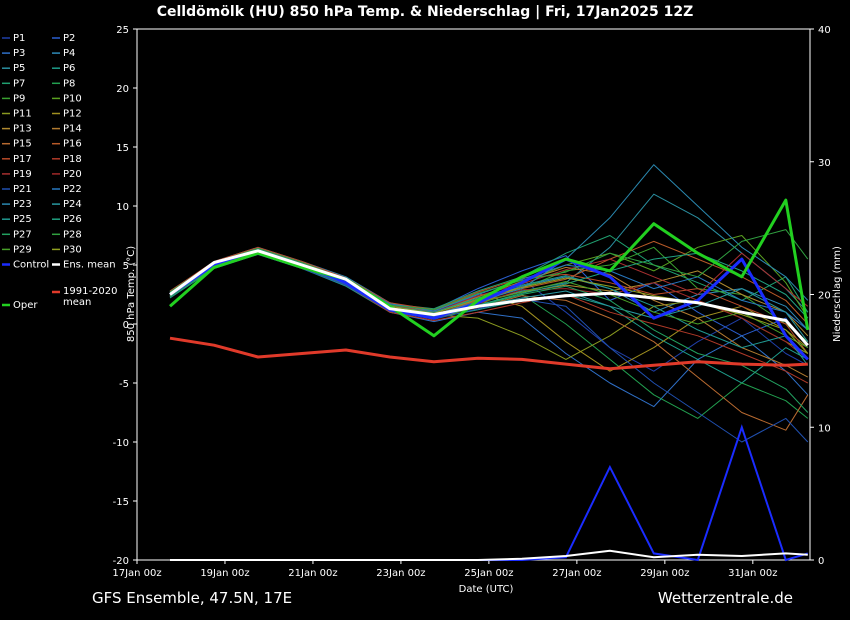 The width and height of the screenshot is (850, 620). What do you see at coordinates (664, 573) in the screenshot?
I see `x-tick-label: 29Jan 00z` at bounding box center [664, 573].